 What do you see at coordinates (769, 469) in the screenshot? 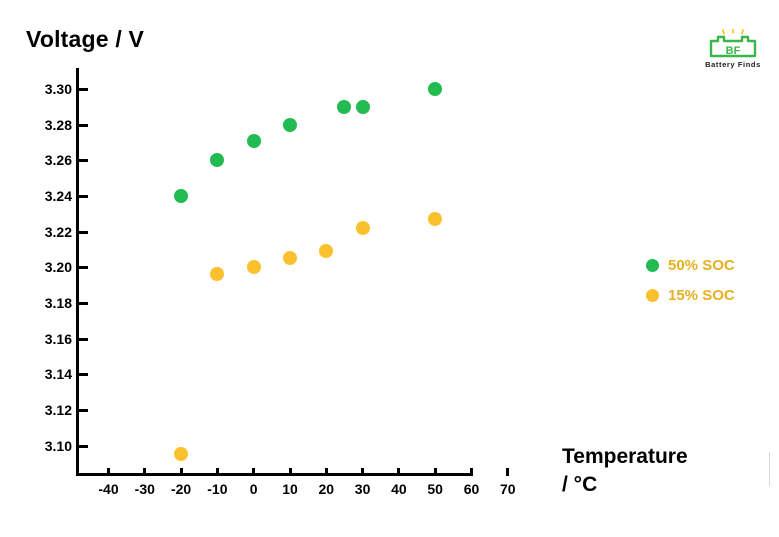
I see `slide-edge-artifact` at bounding box center [769, 469].